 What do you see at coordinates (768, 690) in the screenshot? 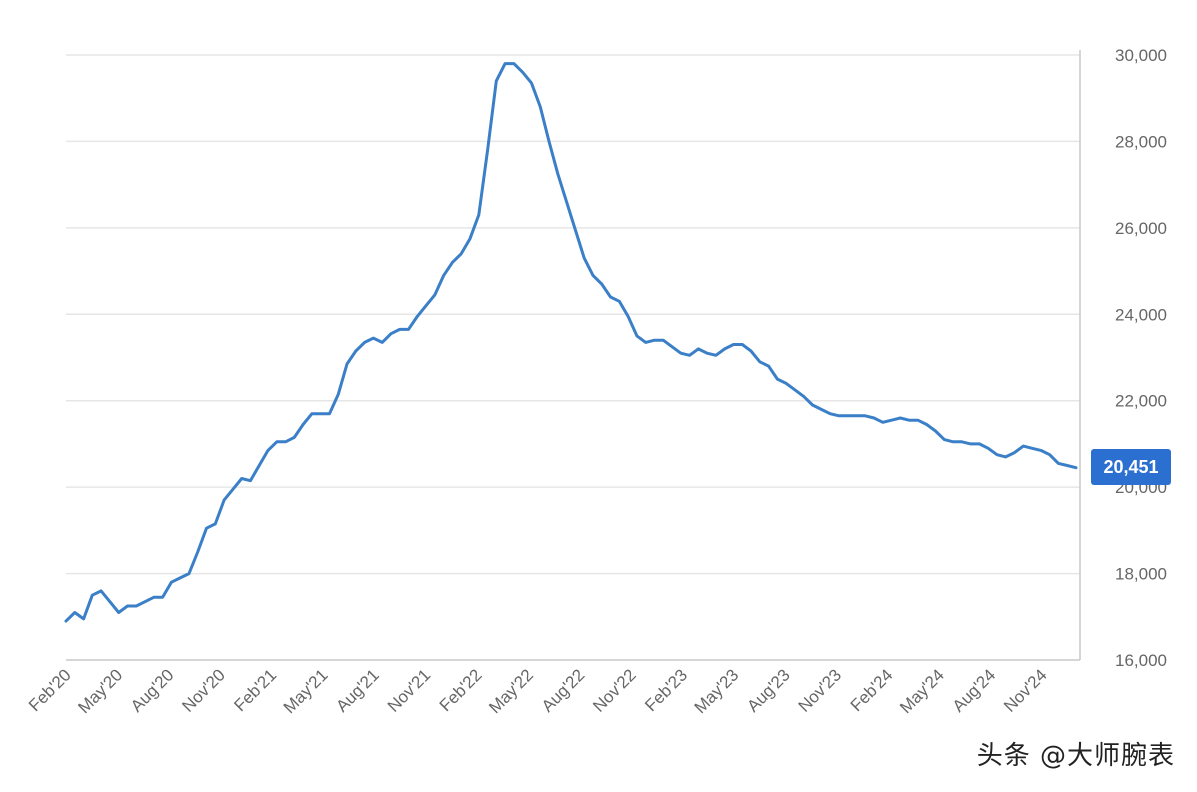
I see `x-tick-label: Aug'23` at bounding box center [768, 690].